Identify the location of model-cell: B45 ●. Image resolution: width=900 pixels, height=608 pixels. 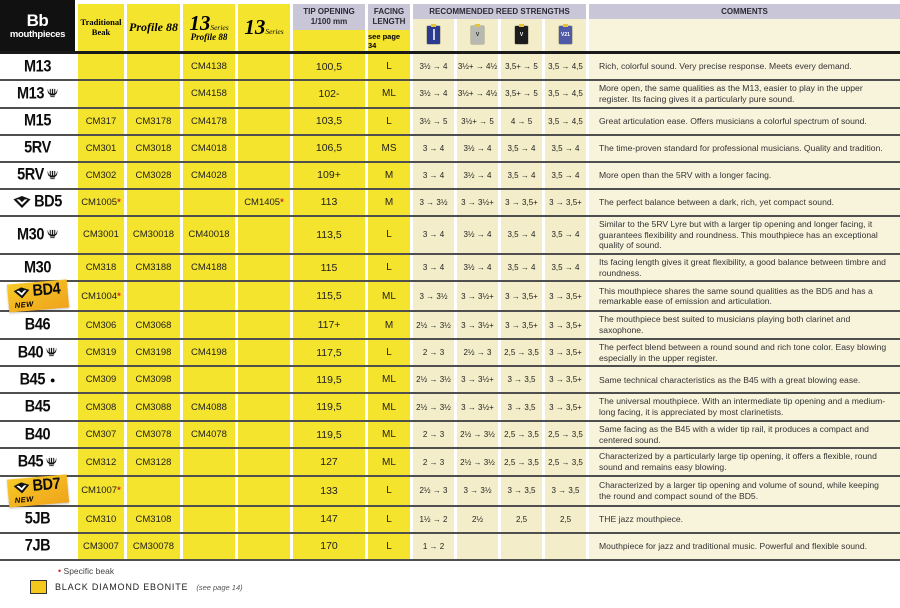
(37, 380).